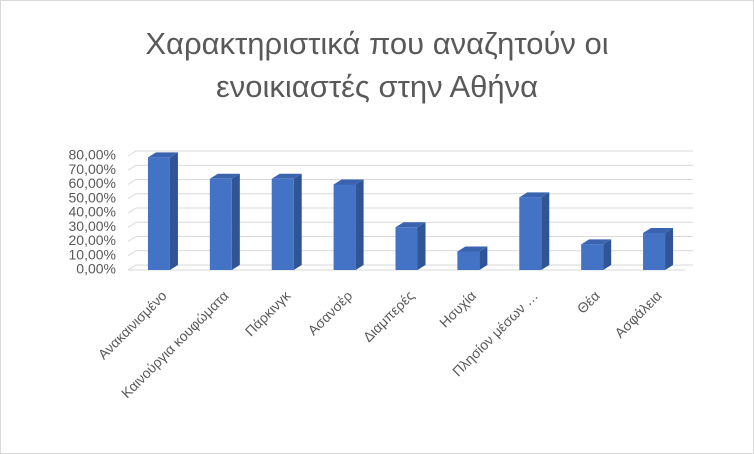 The image size is (754, 454). Describe the element at coordinates (92, 183) in the screenshot. I see `y-tick-label: 60,00%` at that location.